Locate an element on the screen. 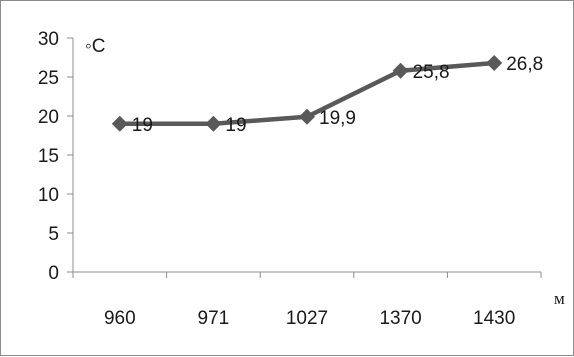 Image resolution: width=574 pixels, height=357 pixels. series-layer is located at coordinates (307, 93).